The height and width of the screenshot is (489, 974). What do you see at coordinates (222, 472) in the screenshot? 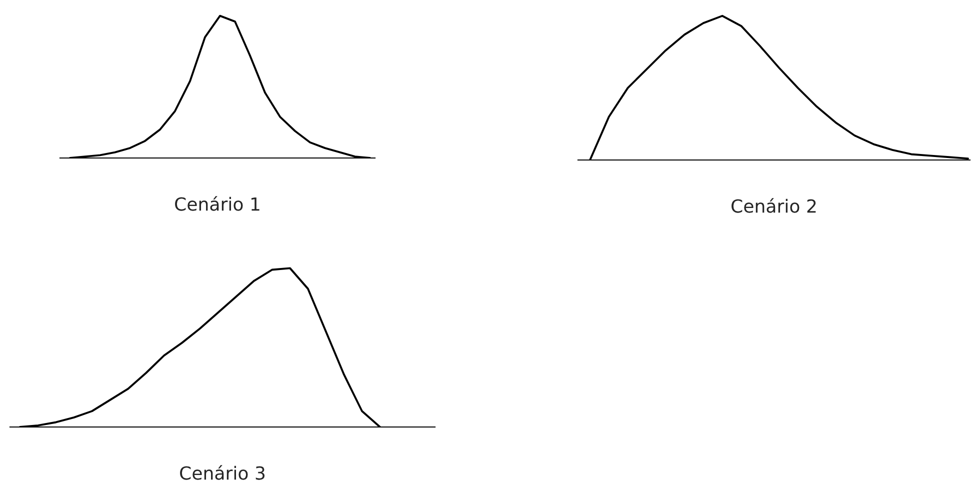
I see `x-axis-title: Cenário 3` at bounding box center [222, 472].